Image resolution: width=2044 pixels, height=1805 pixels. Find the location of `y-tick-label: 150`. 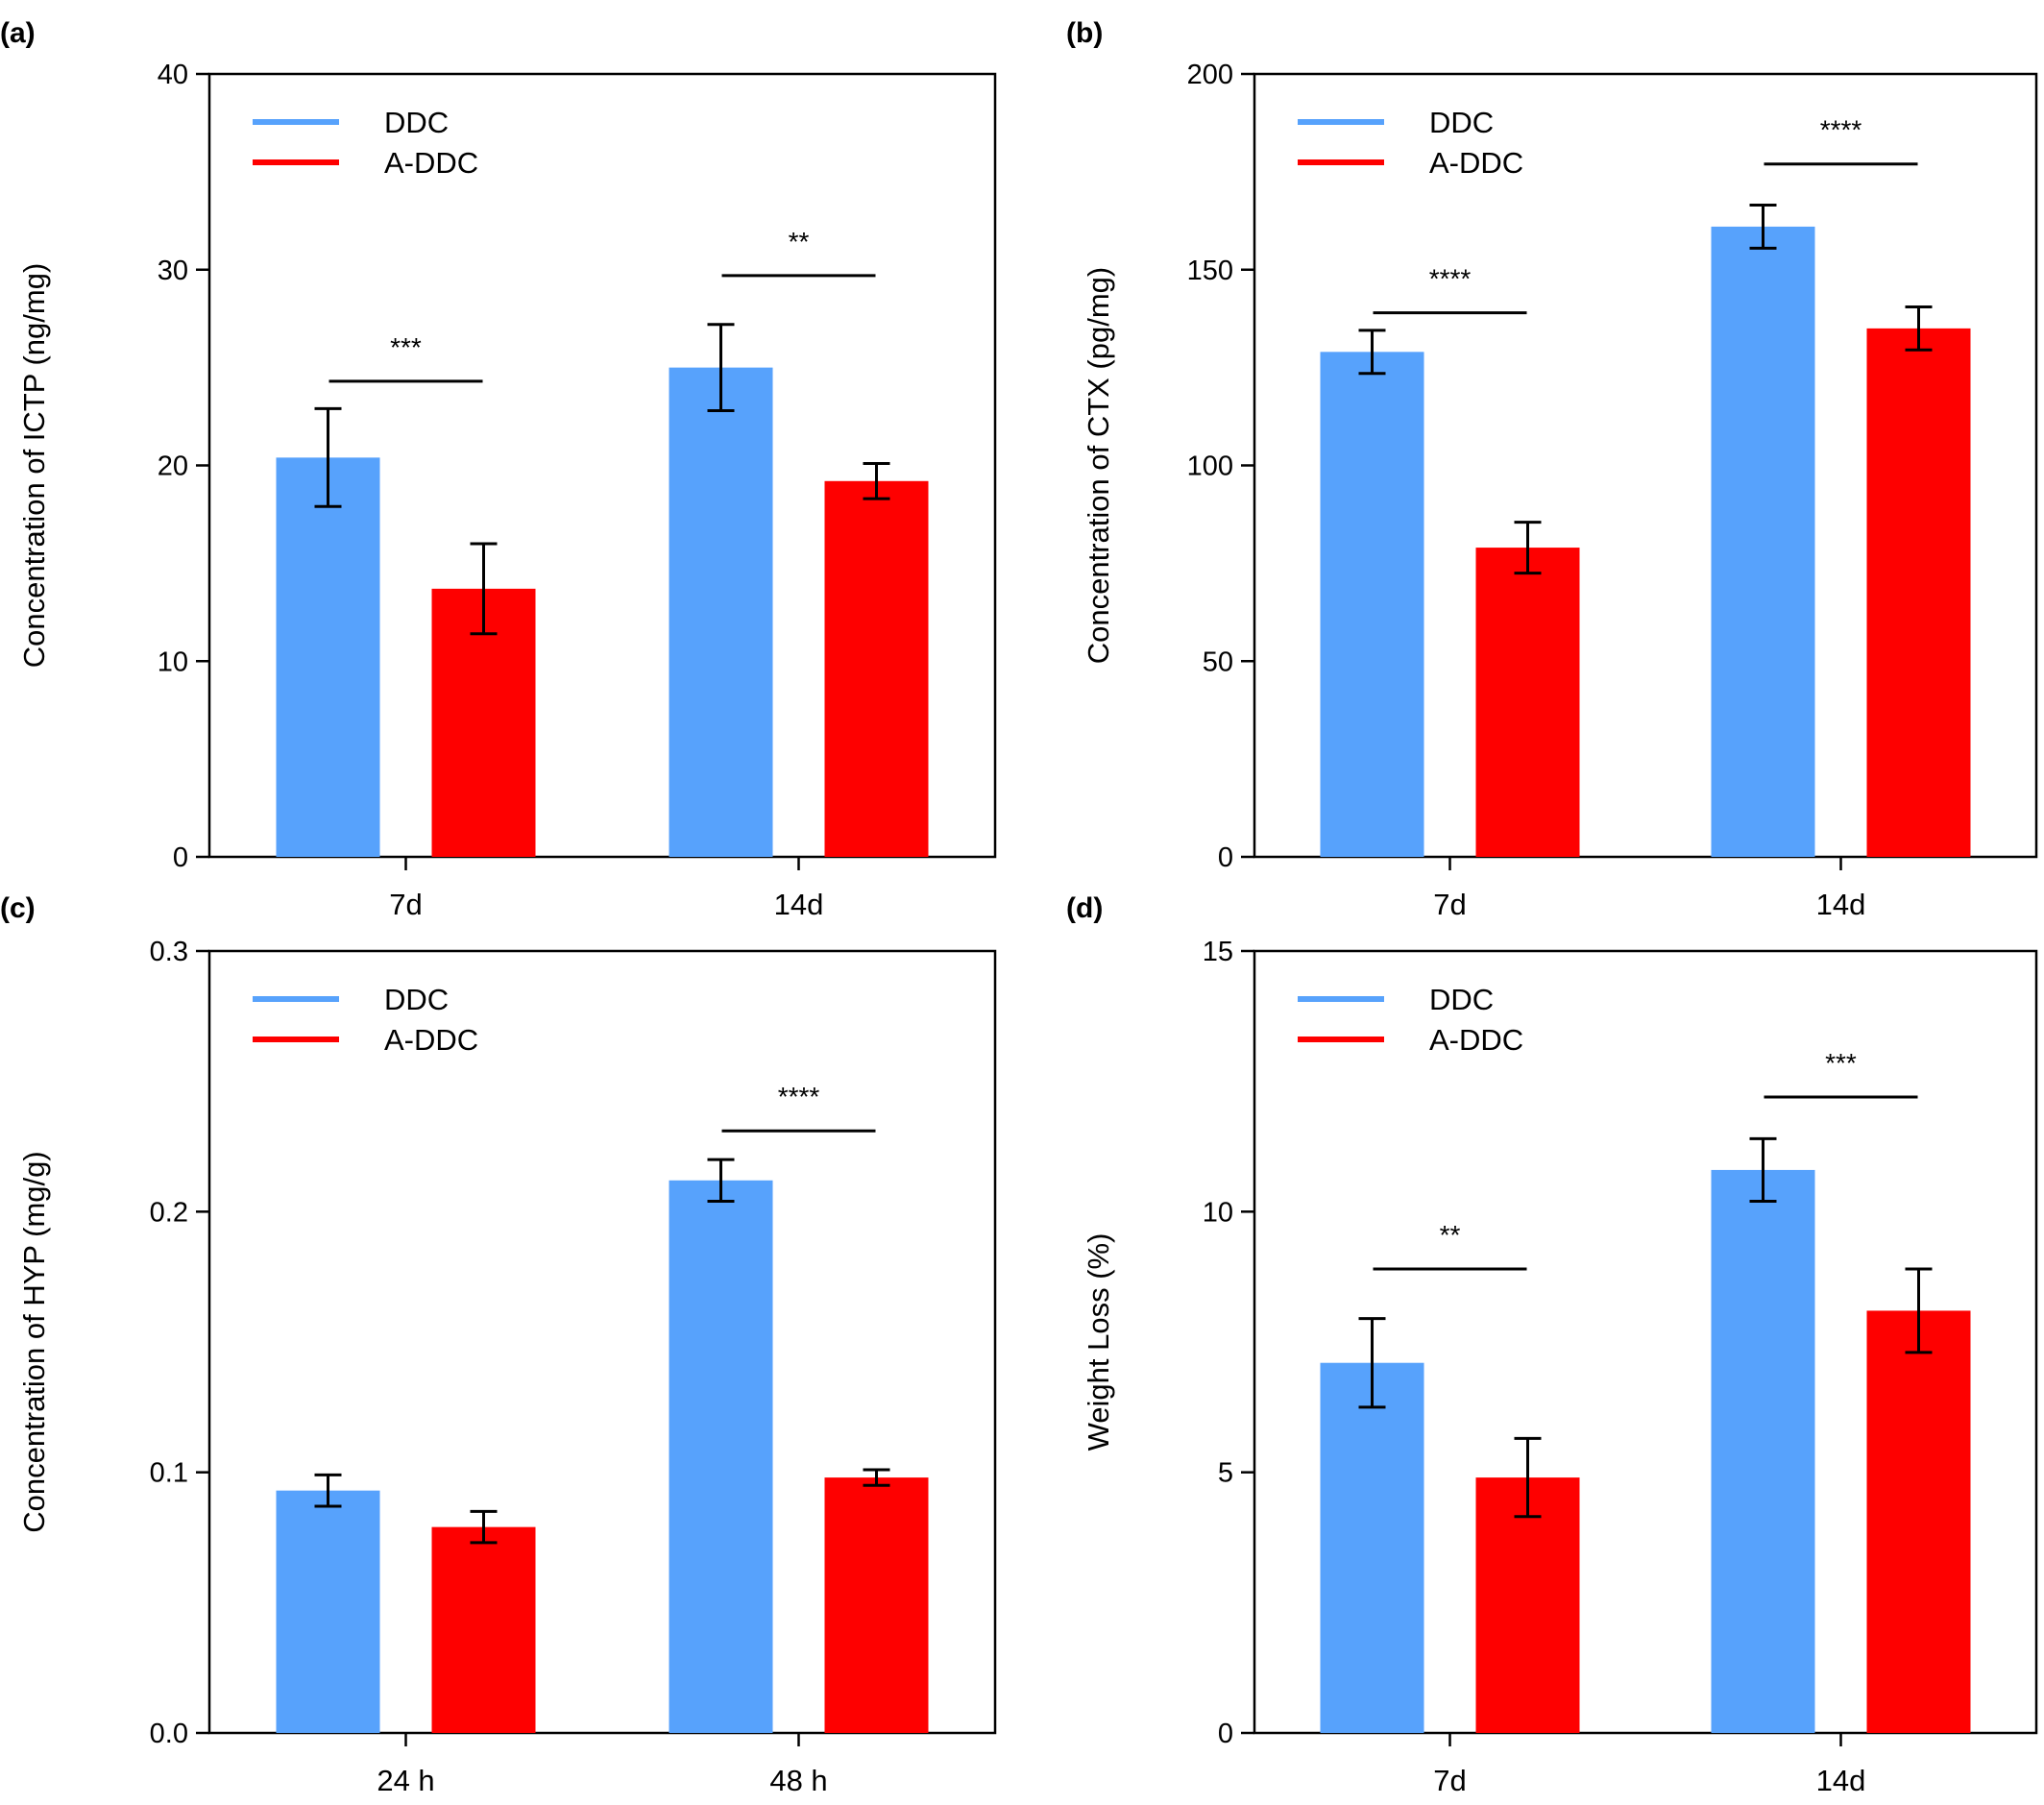

y-tick-label: 150 is located at coordinates (1210, 271).